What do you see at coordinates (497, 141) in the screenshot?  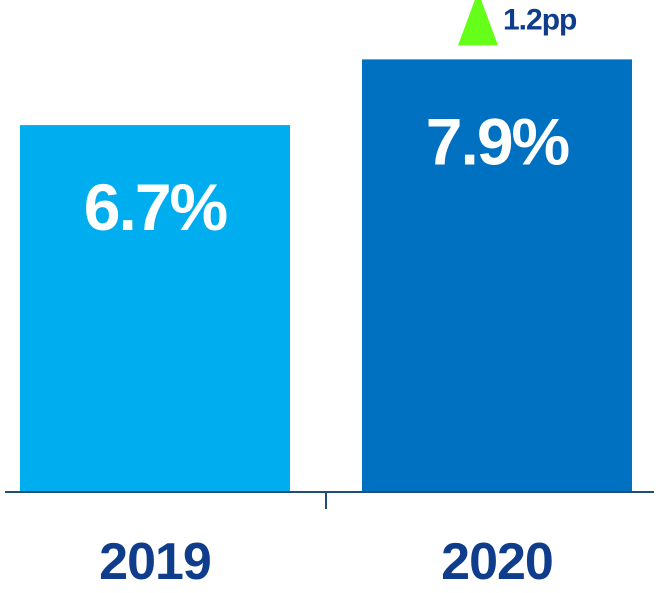 I see `bar-value-label-2020: 7.9%` at bounding box center [497, 141].